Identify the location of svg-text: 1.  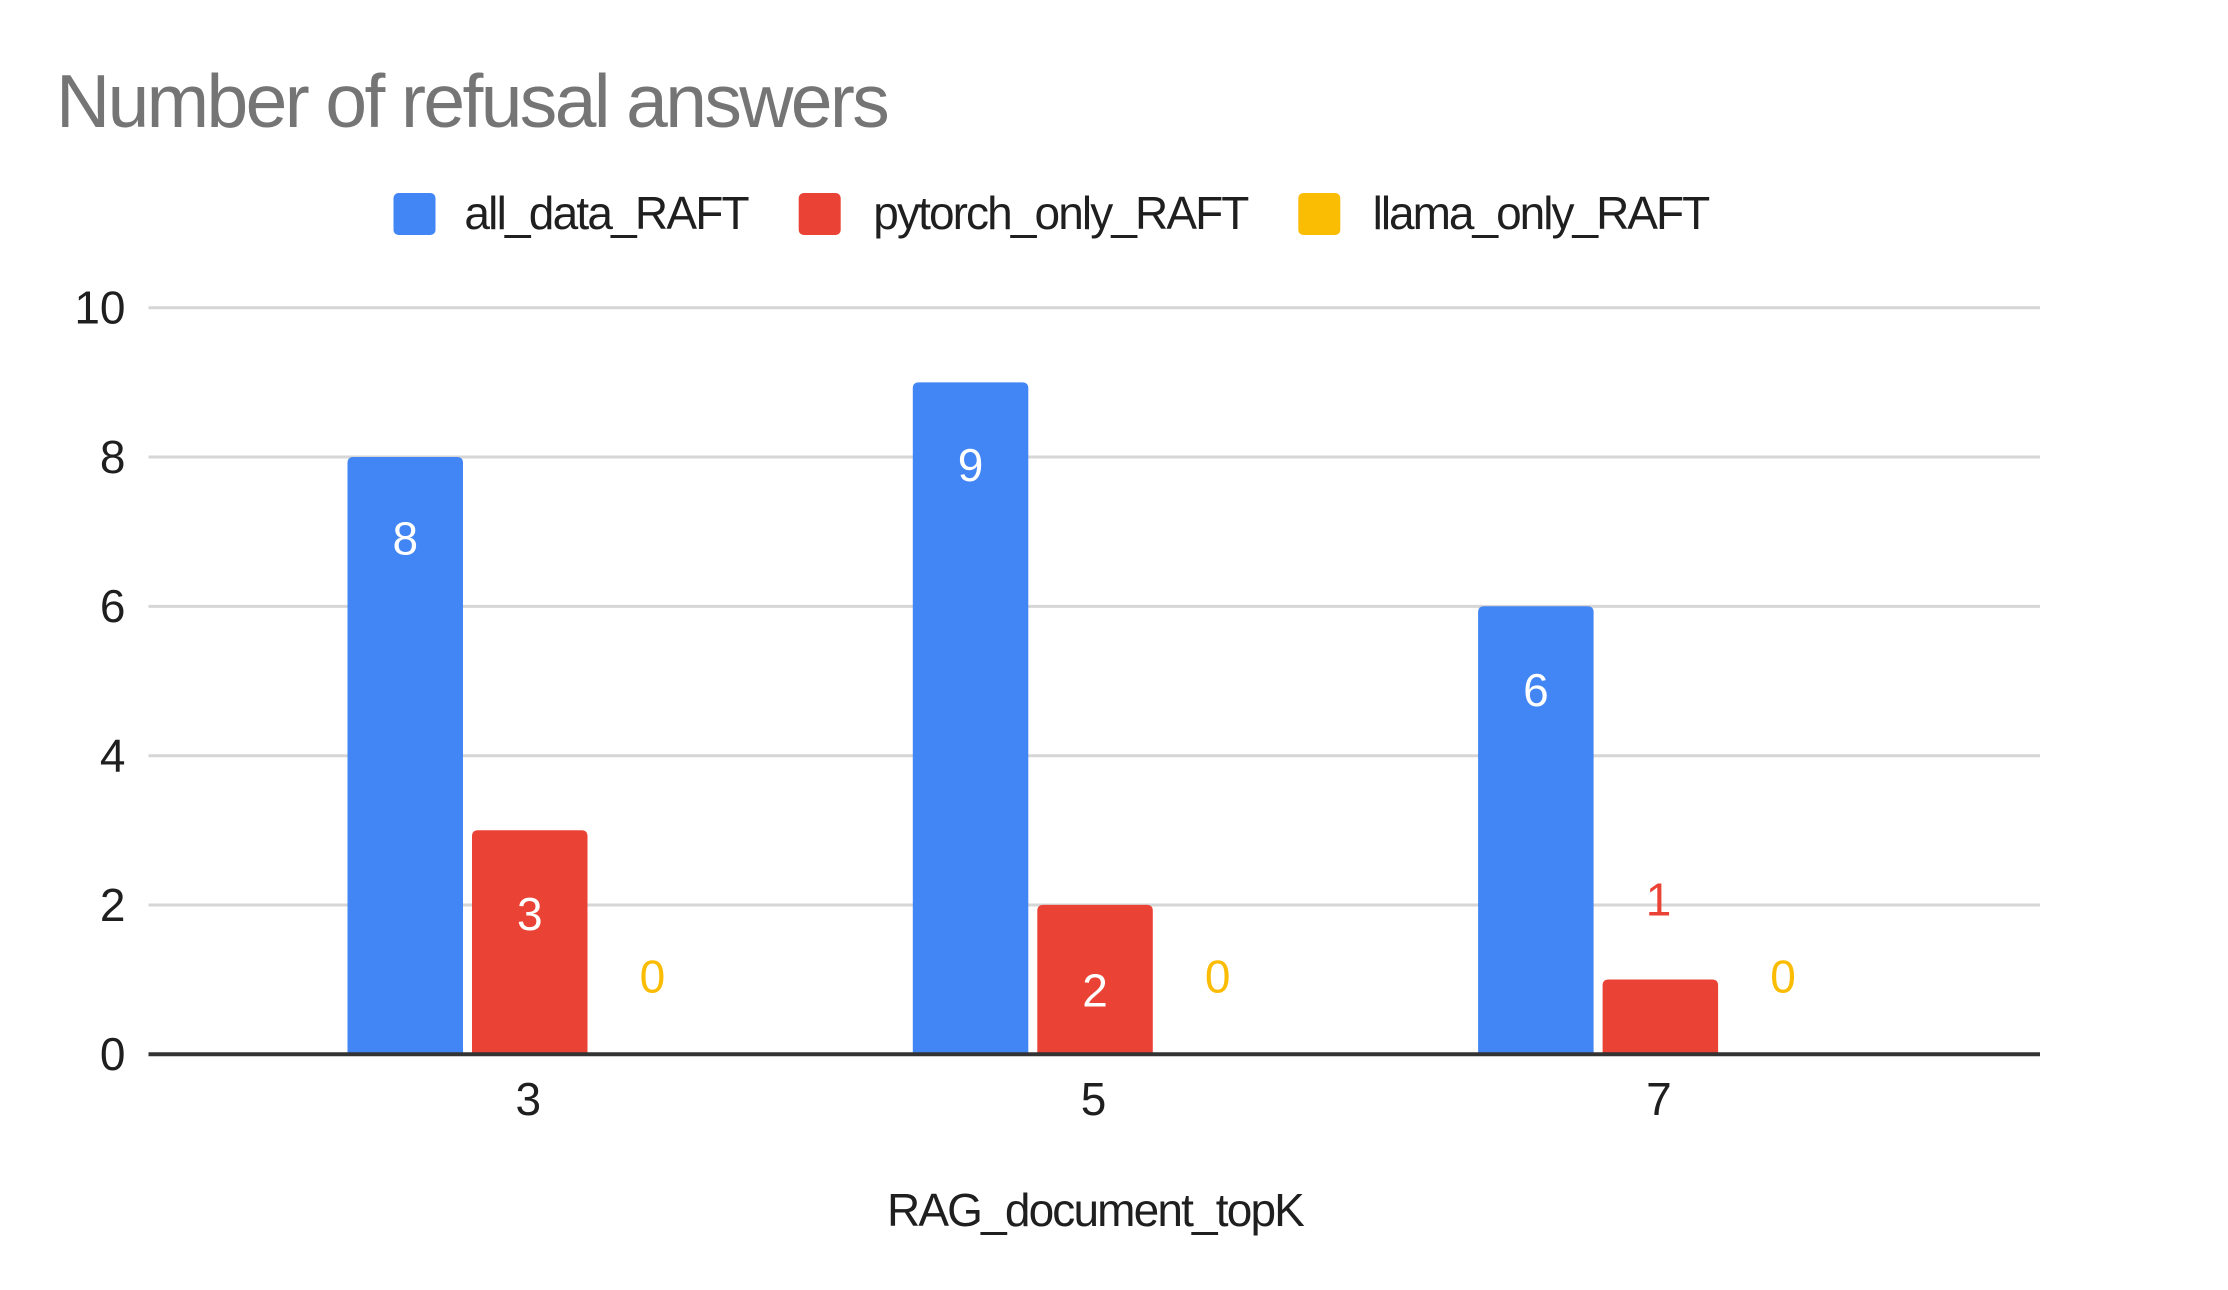
(1659, 899).